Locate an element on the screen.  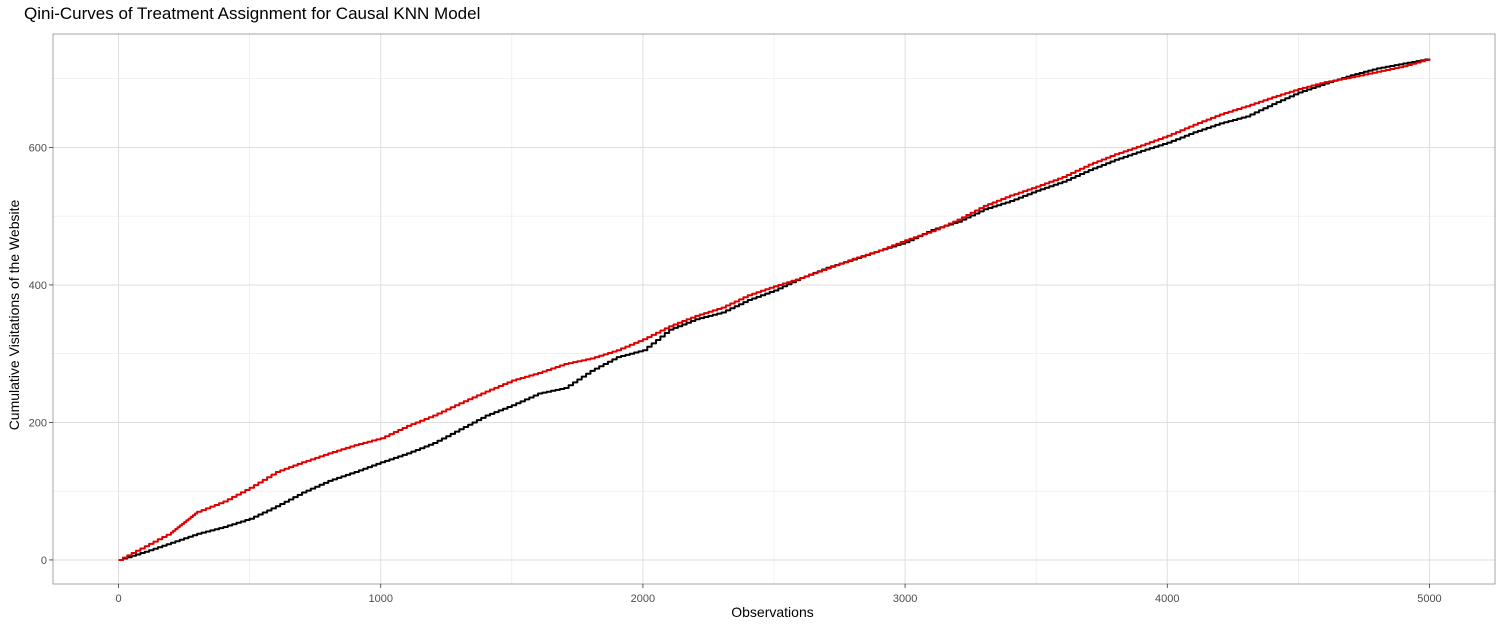
y-axis-title: Cumulative Visitations of the Website is located at coordinates (14, 315).